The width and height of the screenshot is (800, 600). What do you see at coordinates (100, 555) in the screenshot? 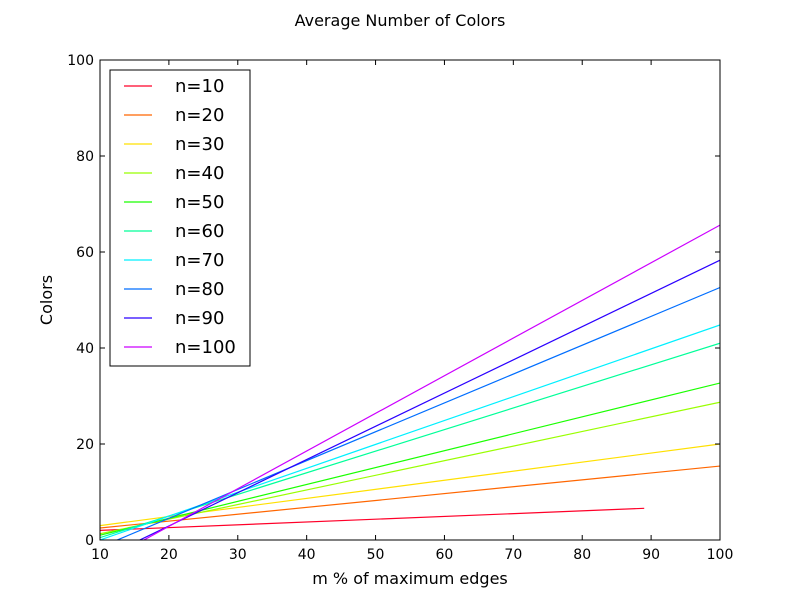
I see `x-tick-label: 10` at bounding box center [100, 555].